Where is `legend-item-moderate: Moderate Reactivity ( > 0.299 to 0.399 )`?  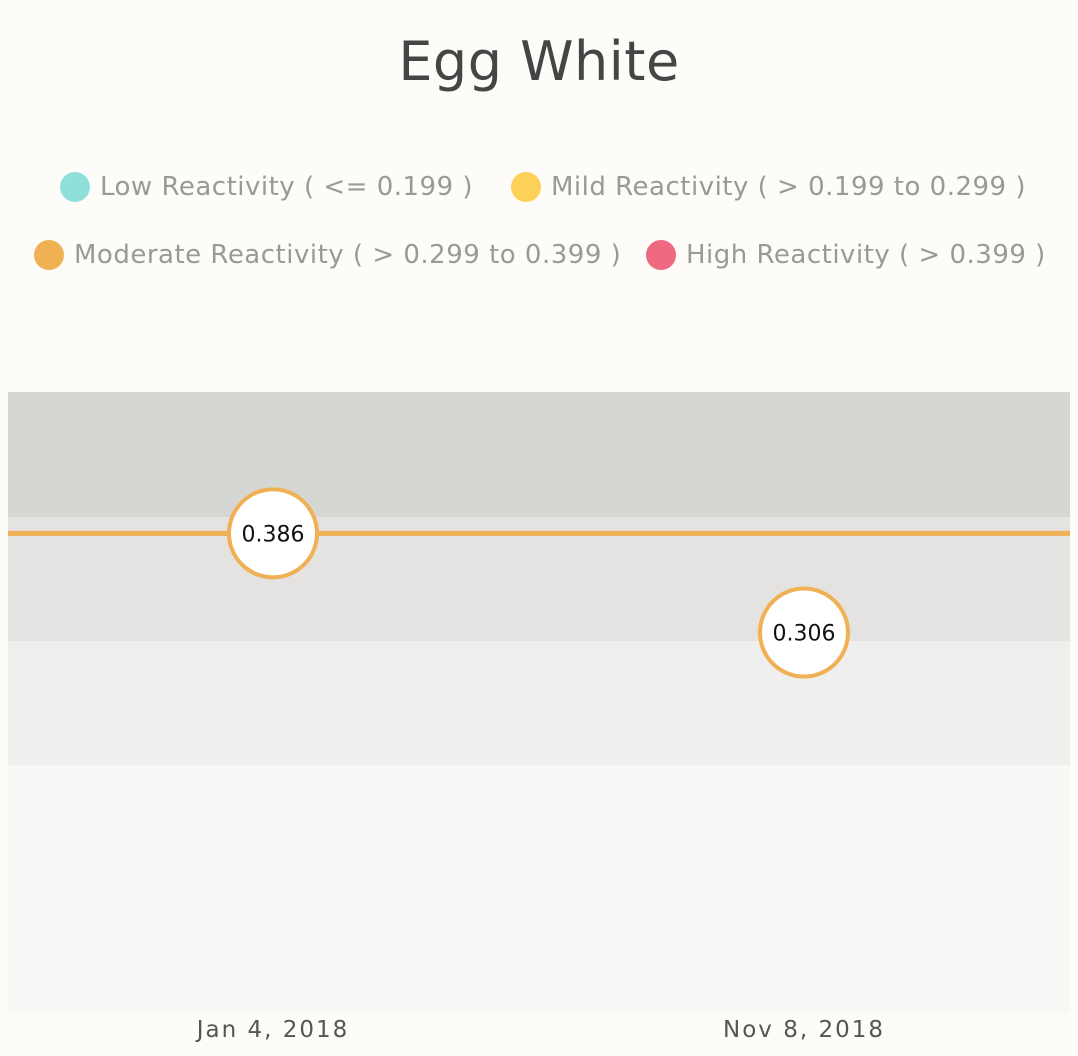
legend-item-moderate: Moderate Reactivity ( > 0.299 to 0.399 ) is located at coordinates (327, 255).